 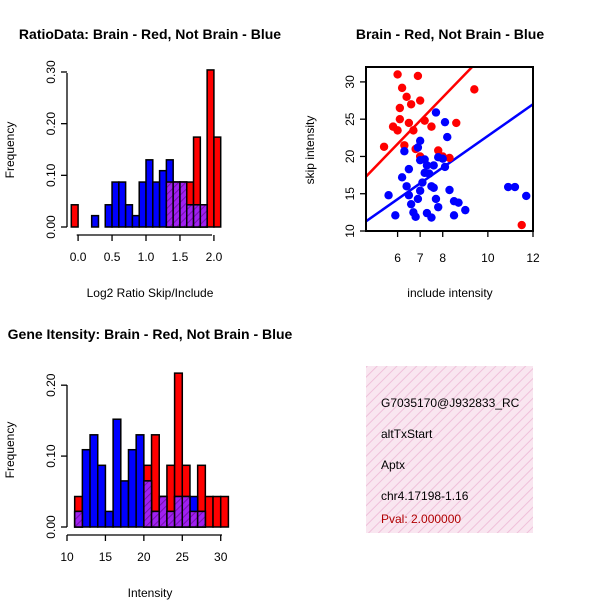 I want to click on xtick-label: 6, so click(x=397, y=258).